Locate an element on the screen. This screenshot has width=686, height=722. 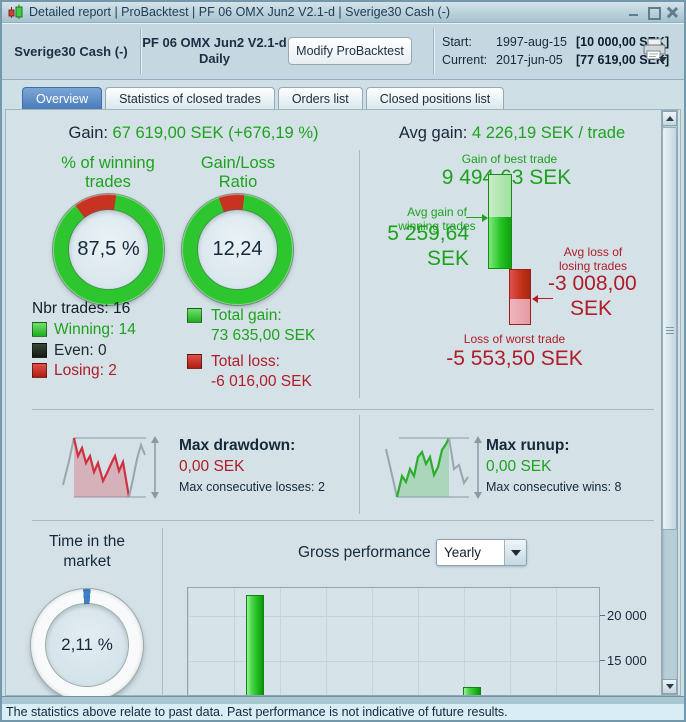
time-in-market-value: 2,11 % is located at coordinates (87, 644).